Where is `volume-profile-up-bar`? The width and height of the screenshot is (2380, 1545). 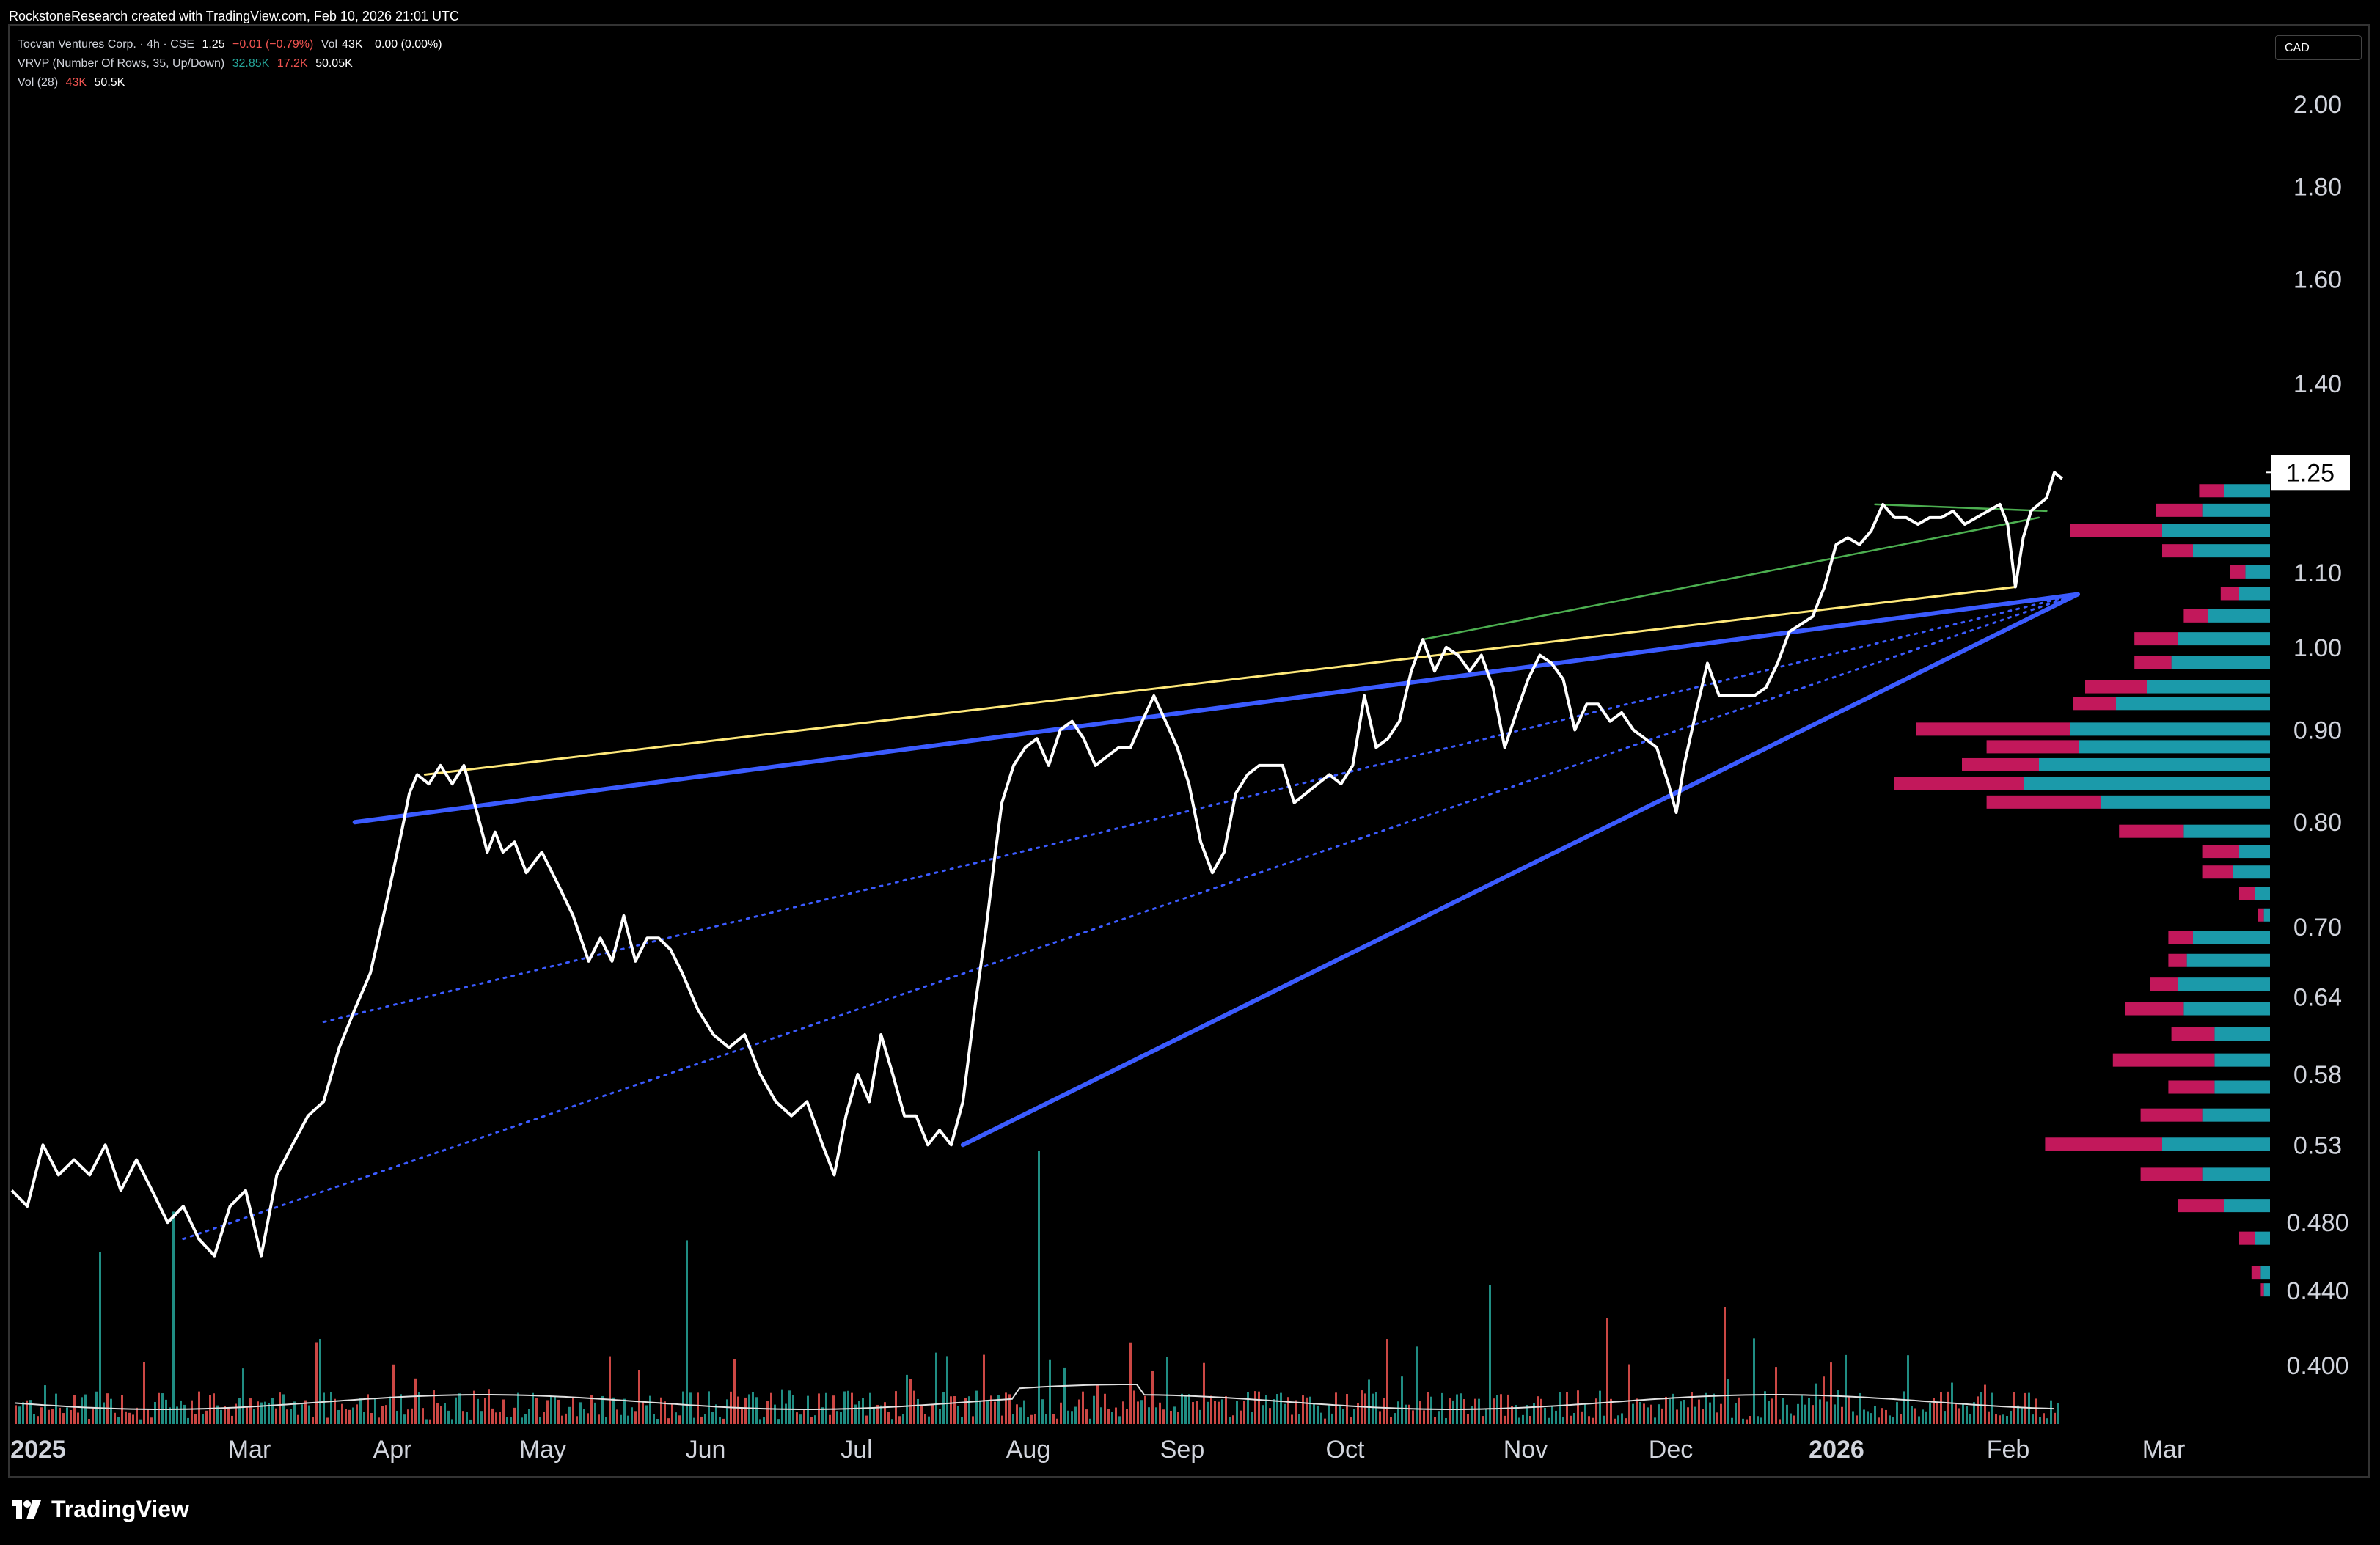
volume-profile-up-bar is located at coordinates (2193, 704).